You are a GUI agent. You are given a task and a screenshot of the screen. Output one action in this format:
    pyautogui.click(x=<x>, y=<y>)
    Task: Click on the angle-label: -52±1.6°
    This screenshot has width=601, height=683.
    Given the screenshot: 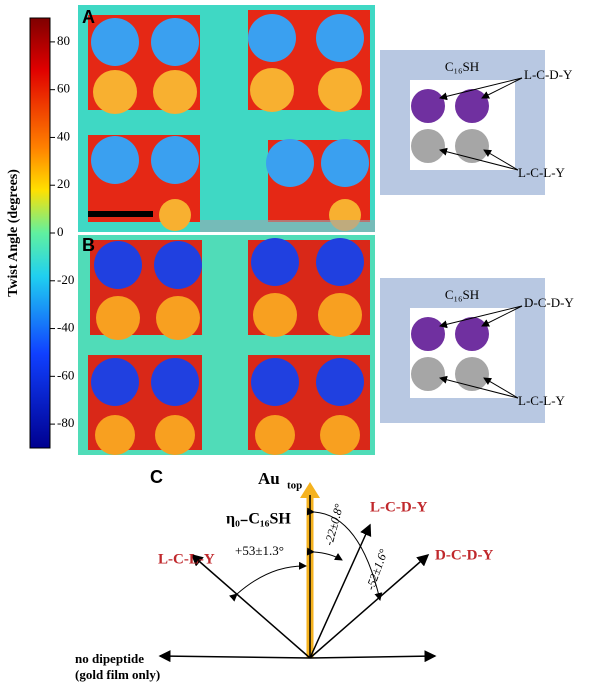 What is the action you would take?
    pyautogui.click(x=377, y=569)
    